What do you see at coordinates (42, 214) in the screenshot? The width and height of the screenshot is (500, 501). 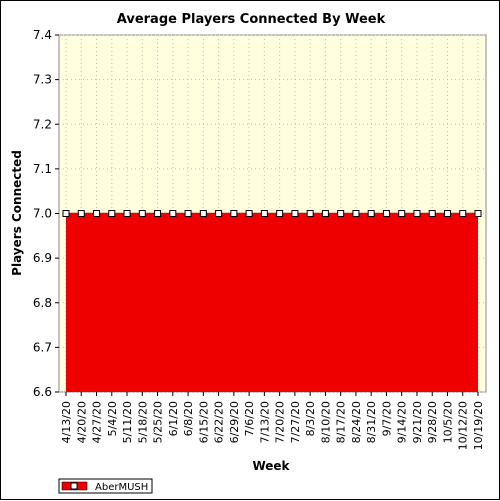 I see `y-tick-label: 7.0` at bounding box center [42, 214].